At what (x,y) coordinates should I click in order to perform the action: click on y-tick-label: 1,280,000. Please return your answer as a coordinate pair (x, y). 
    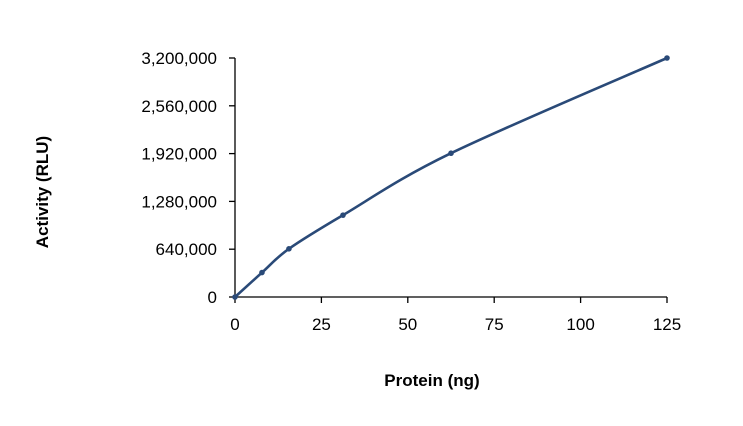
    Looking at the image, I should click on (179, 201).